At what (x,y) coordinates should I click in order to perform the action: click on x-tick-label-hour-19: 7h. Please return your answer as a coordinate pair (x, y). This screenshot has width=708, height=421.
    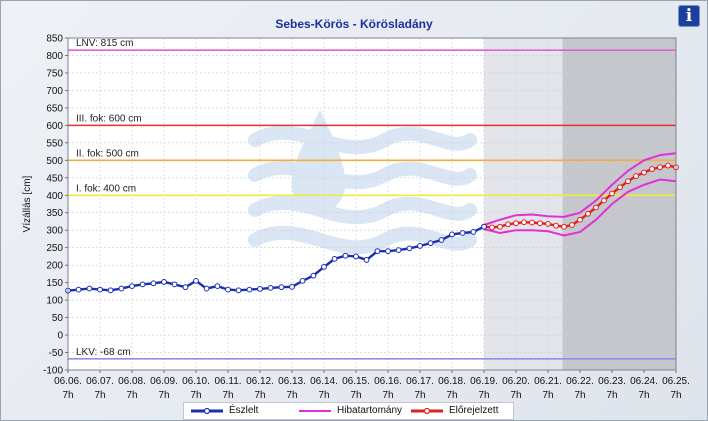
    Looking at the image, I should click on (675, 395).